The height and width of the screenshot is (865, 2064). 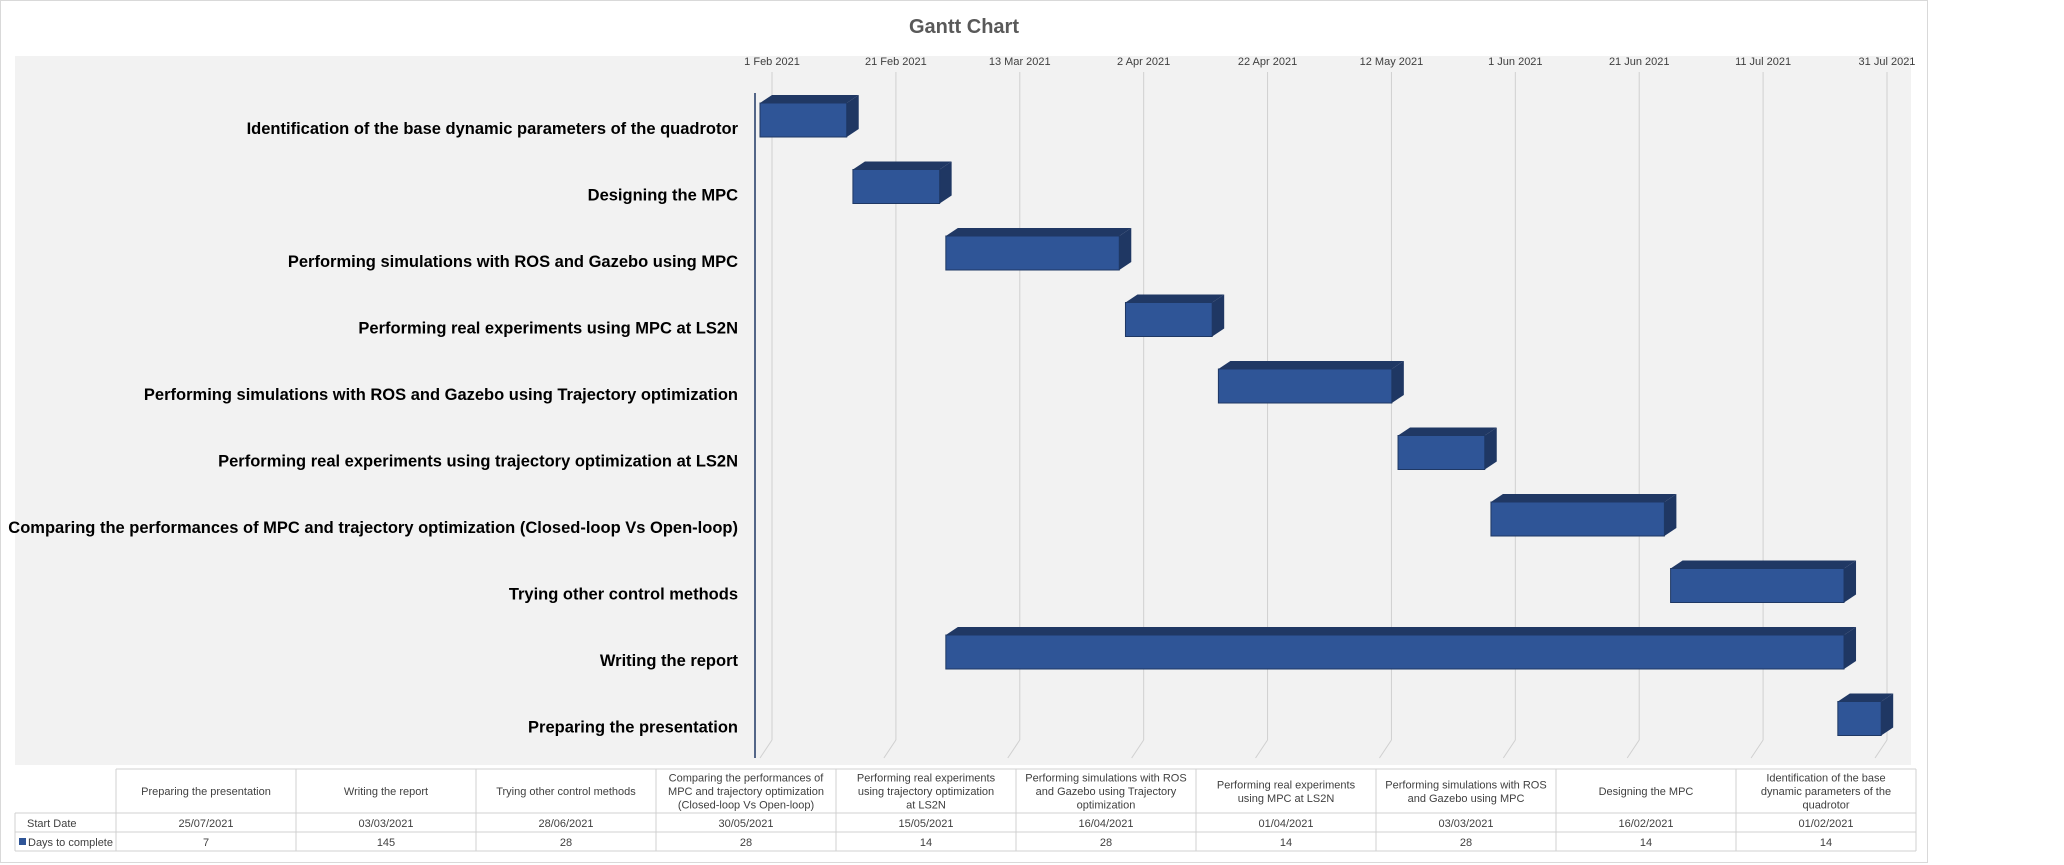 What do you see at coordinates (1763, 62) in the screenshot?
I see `x-tick-label: 11 Jul 2021` at bounding box center [1763, 62].